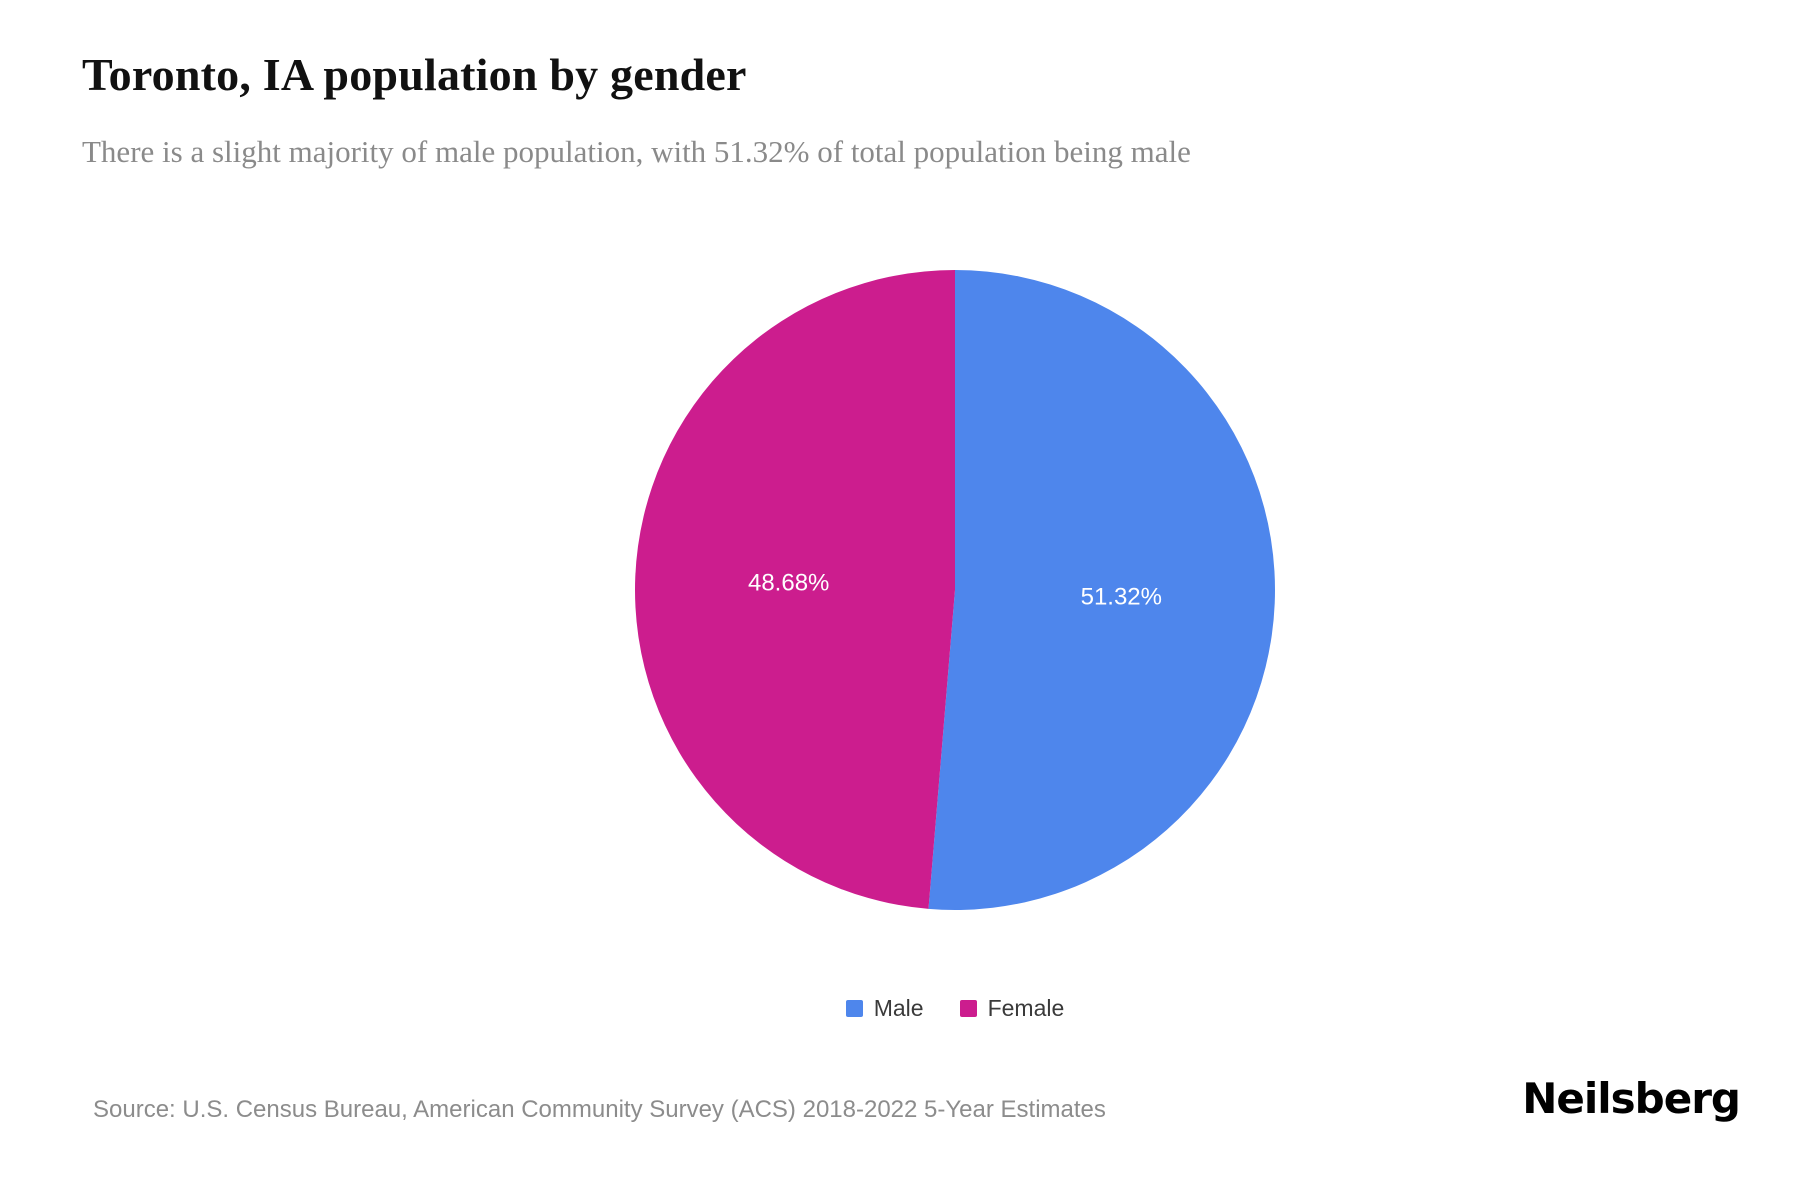 This screenshot has height=1200, width=1800. Describe the element at coordinates (1631, 1098) in the screenshot. I see `neilsberg-logo: Neilsberg` at that location.